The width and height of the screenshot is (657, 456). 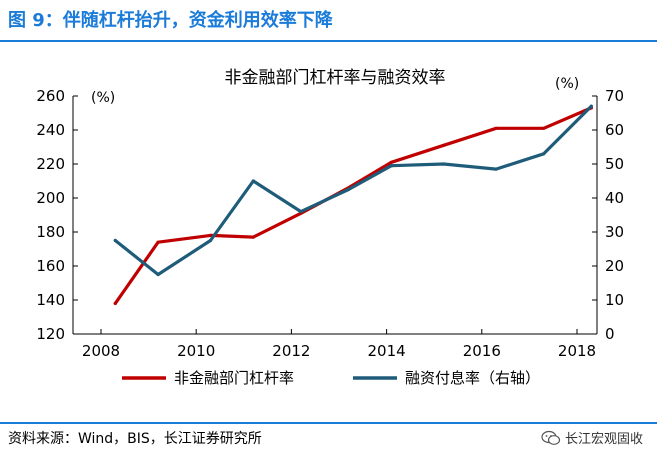 I want to click on right-tick-label: 20, so click(x=614, y=266).